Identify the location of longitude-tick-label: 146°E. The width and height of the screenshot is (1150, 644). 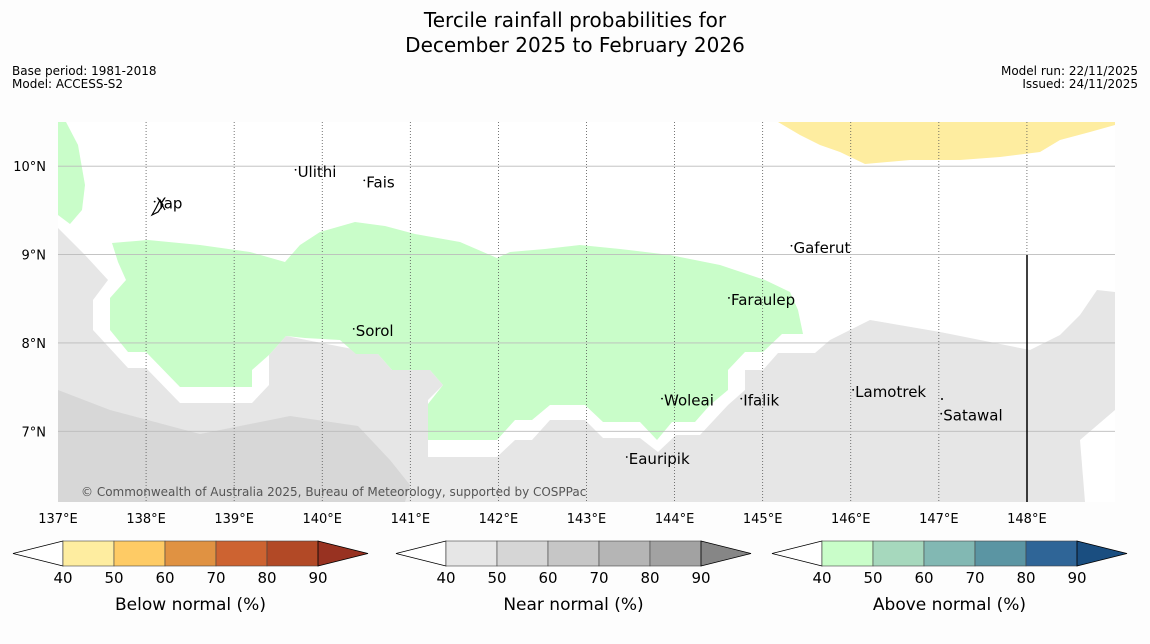
(851, 519).